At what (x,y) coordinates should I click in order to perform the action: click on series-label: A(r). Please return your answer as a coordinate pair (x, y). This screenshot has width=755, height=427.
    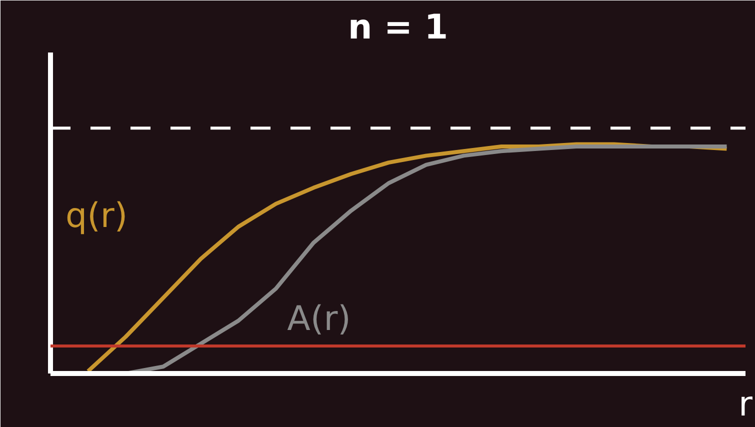
    Looking at the image, I should click on (319, 319).